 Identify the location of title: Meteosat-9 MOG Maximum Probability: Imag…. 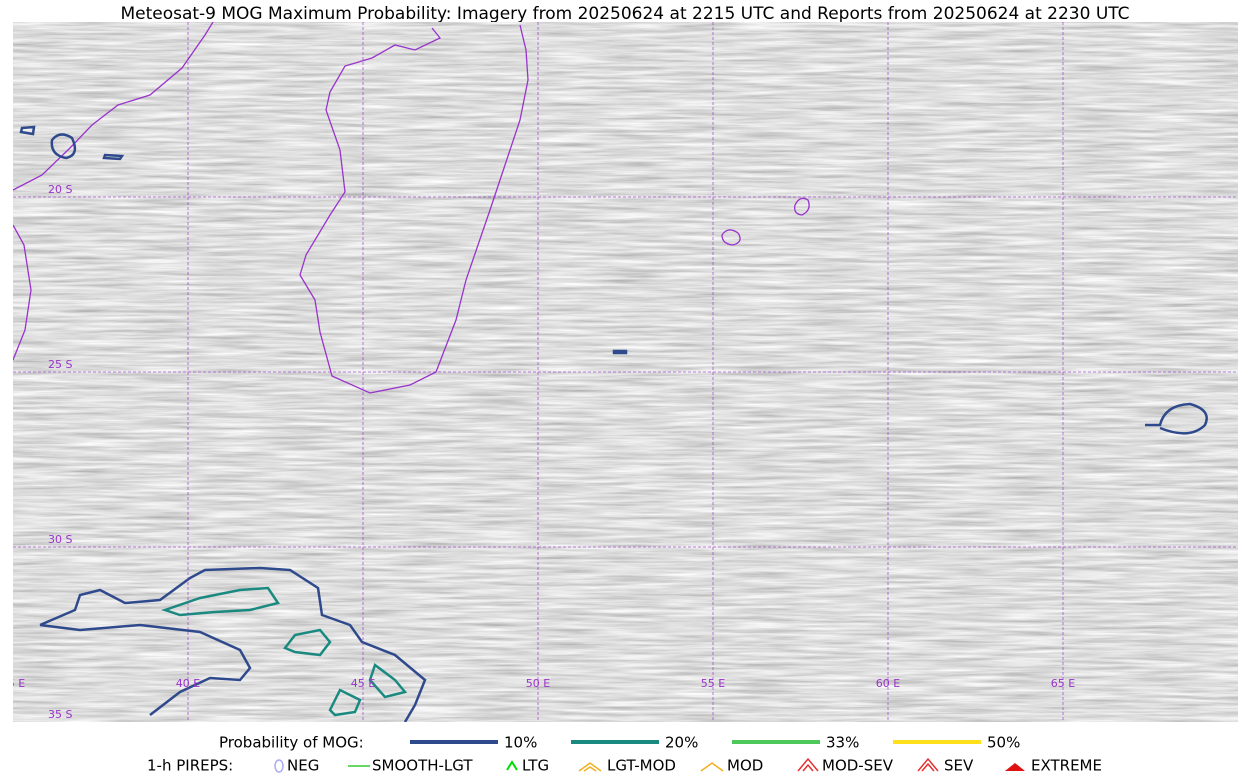
(624, 14).